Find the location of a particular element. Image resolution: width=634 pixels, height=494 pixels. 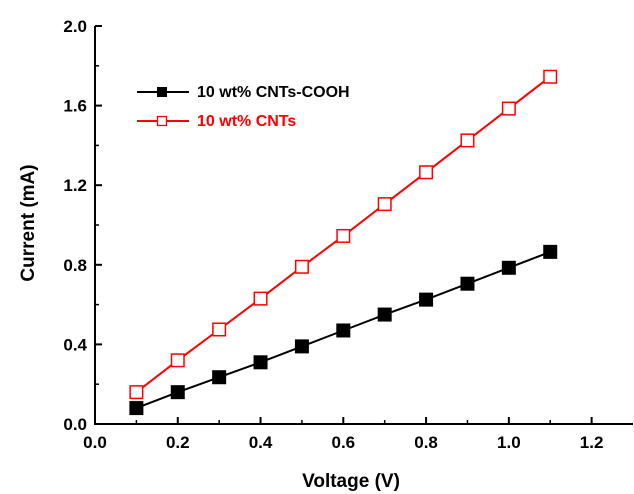

x-tick-label: 1.2 is located at coordinates (592, 442).